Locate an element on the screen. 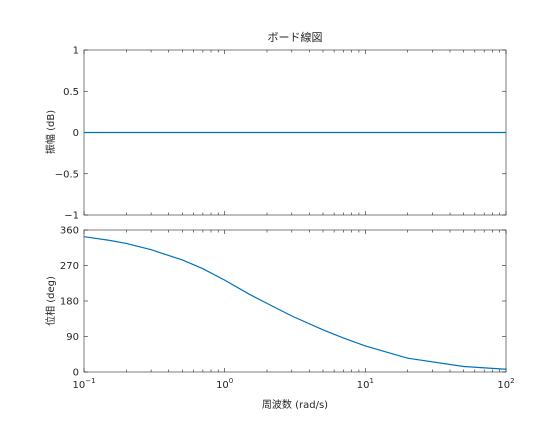 Image resolution: width=560 pixels, height=424 pixels. phase-ylabel: 位相 (deg) is located at coordinates (50, 301).